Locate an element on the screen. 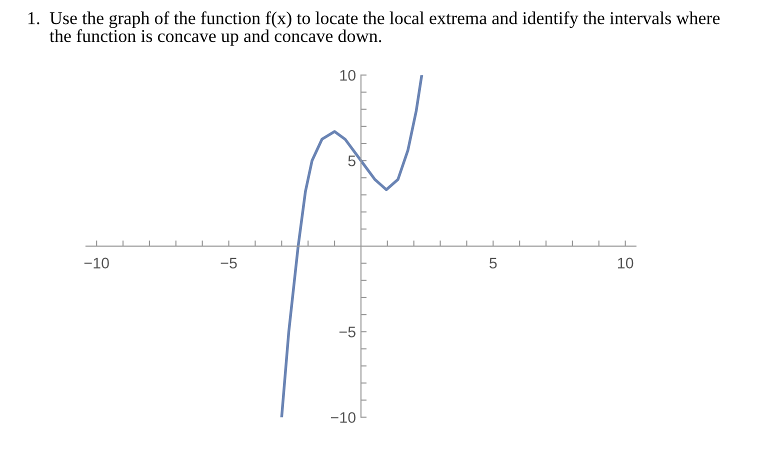 The height and width of the screenshot is (455, 768). x-tick-label: 10 is located at coordinates (626, 263).